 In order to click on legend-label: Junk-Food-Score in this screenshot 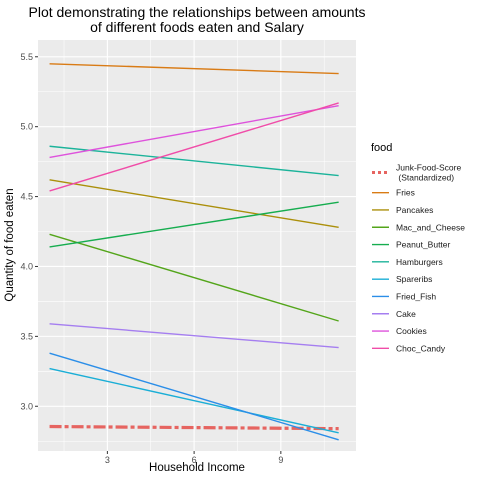, I will do `click(428, 168)`.